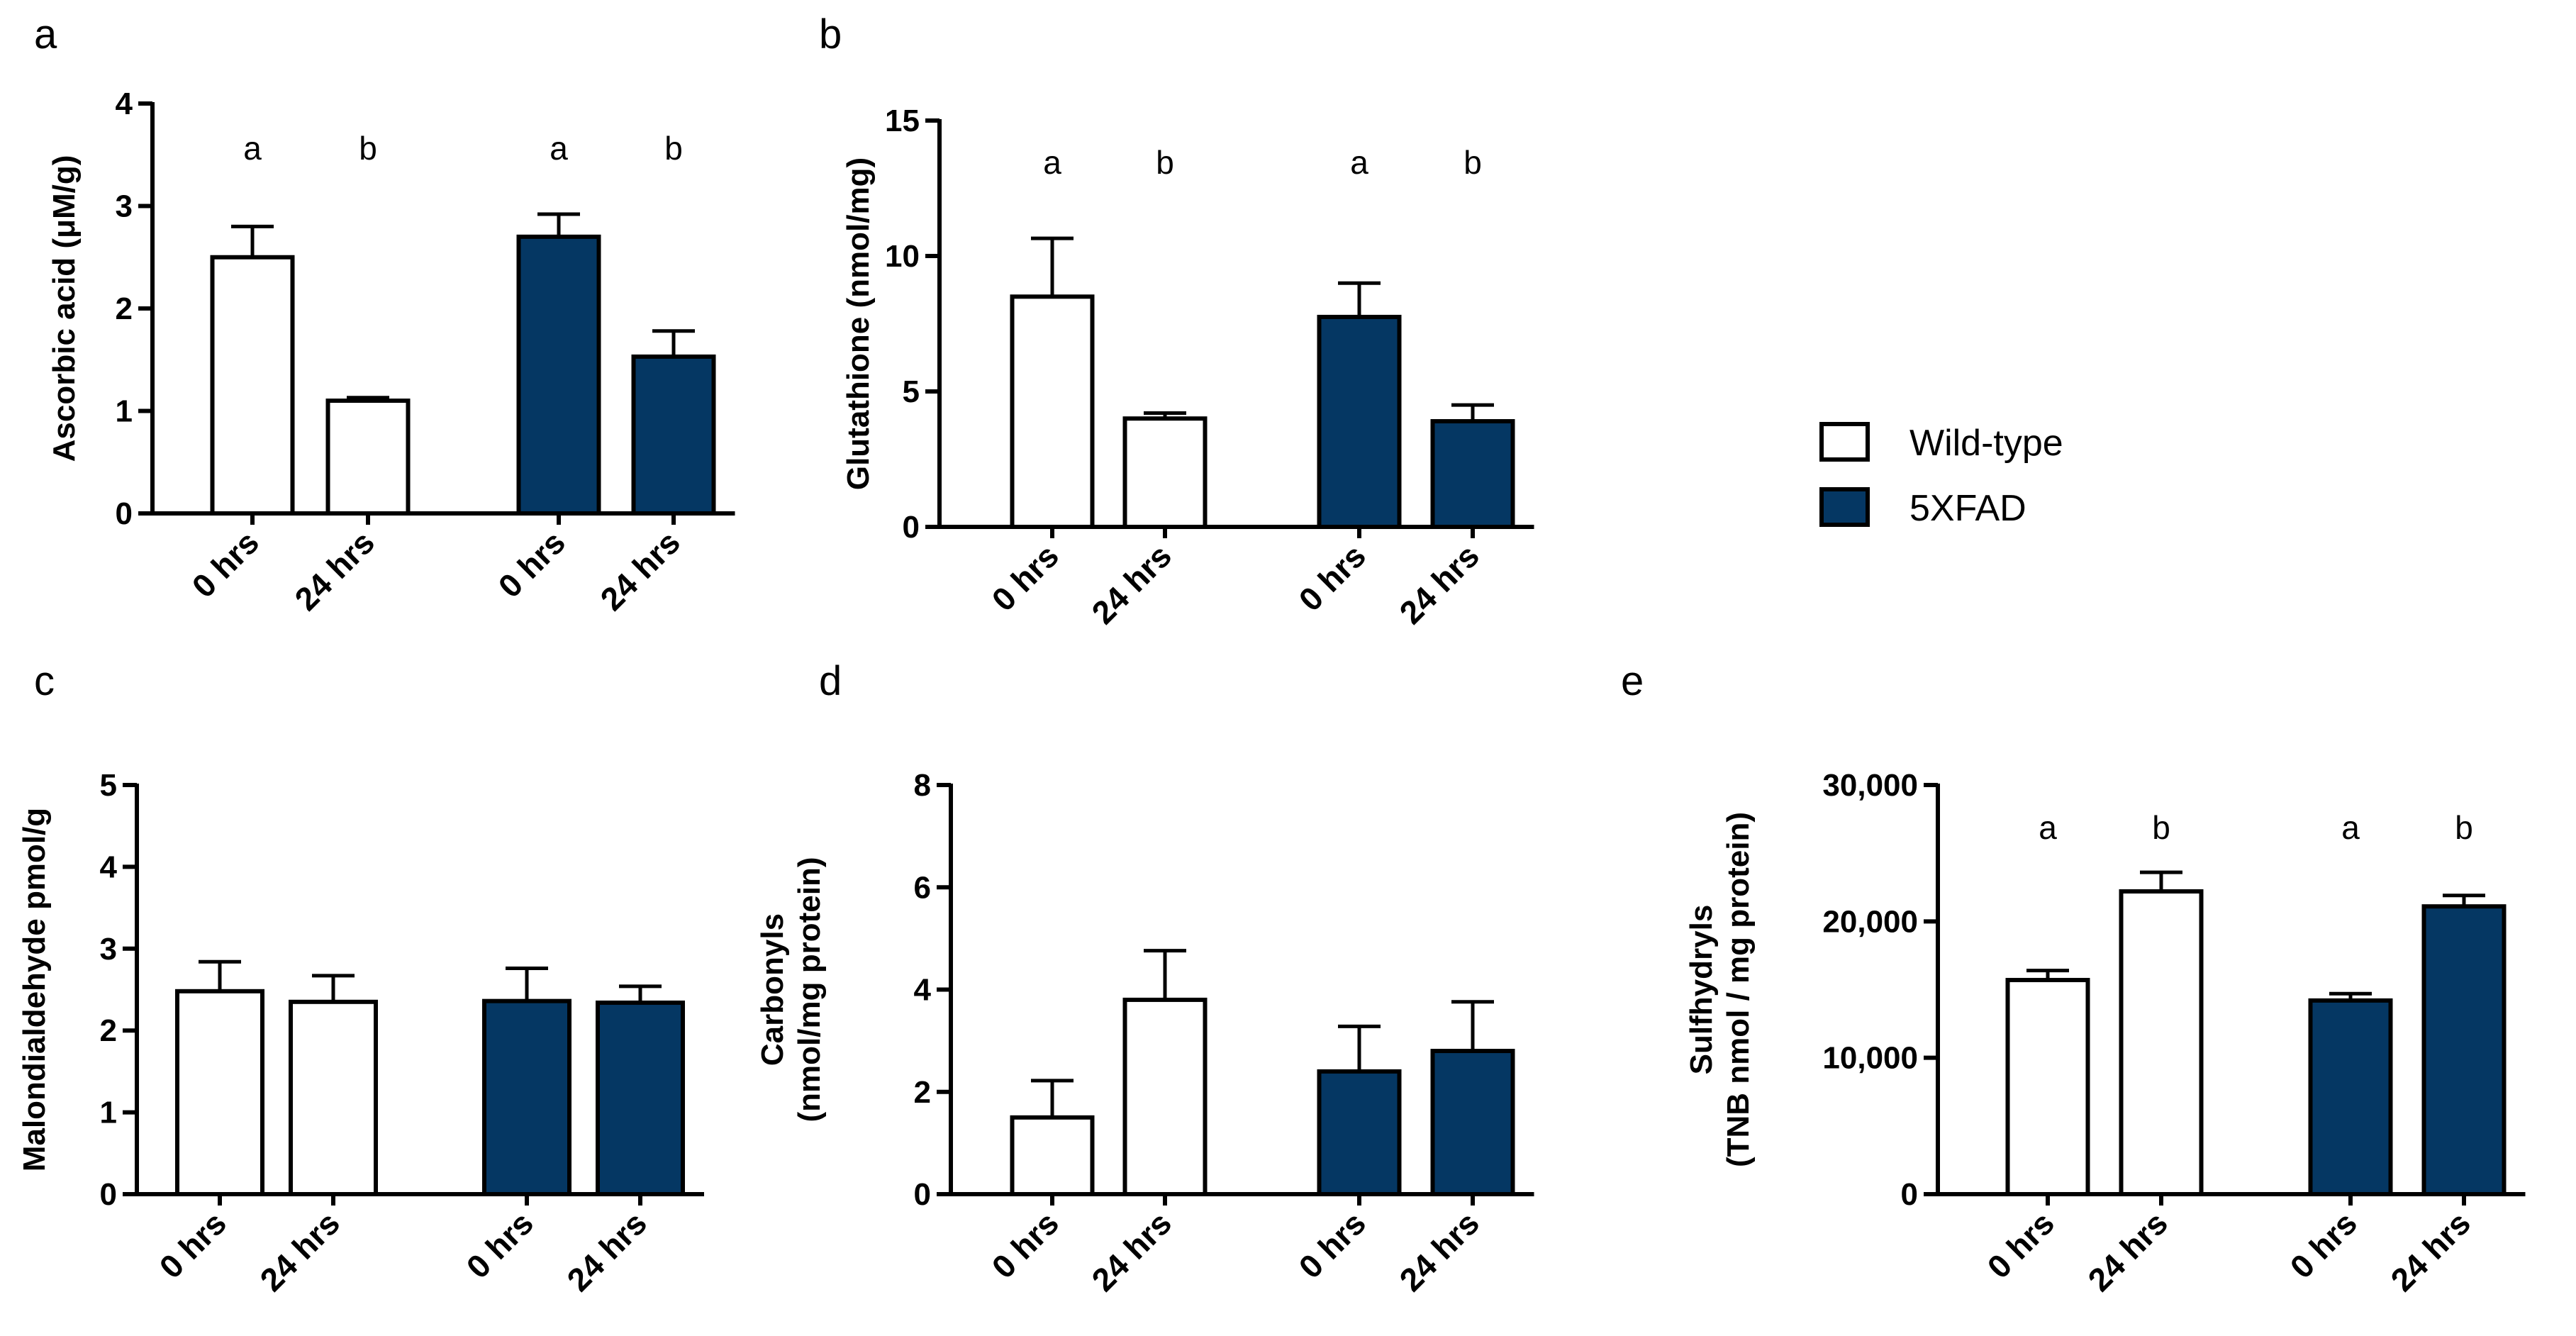 The image size is (2576, 1336). I want to click on panel-letter: e, so click(1632, 681).